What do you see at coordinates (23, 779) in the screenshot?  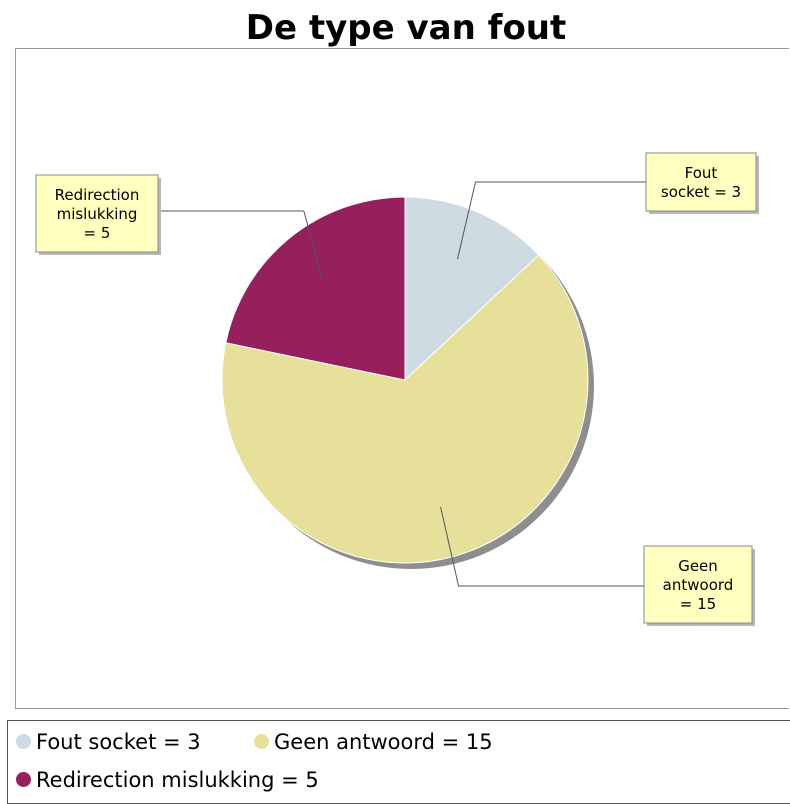 I see `legend-swatch-redirection-mislukking` at bounding box center [23, 779].